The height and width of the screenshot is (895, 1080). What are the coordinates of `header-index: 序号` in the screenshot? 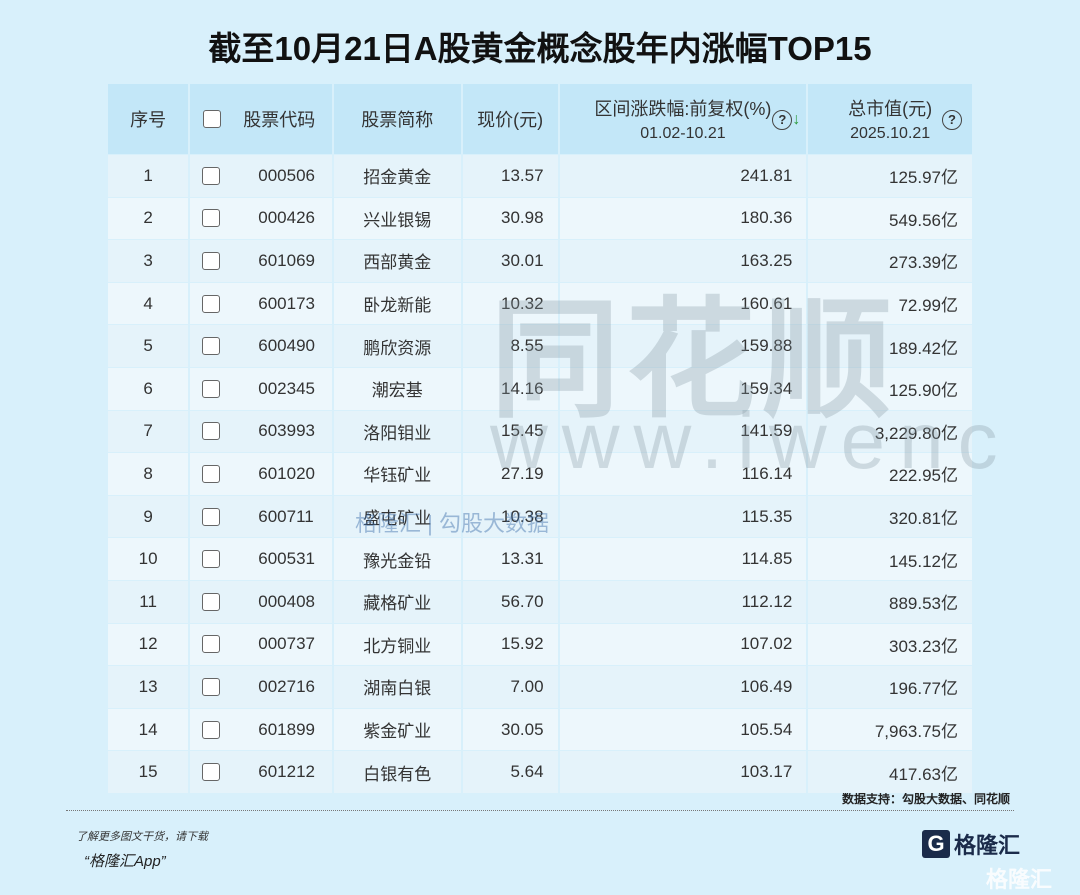 It's located at (149, 119).